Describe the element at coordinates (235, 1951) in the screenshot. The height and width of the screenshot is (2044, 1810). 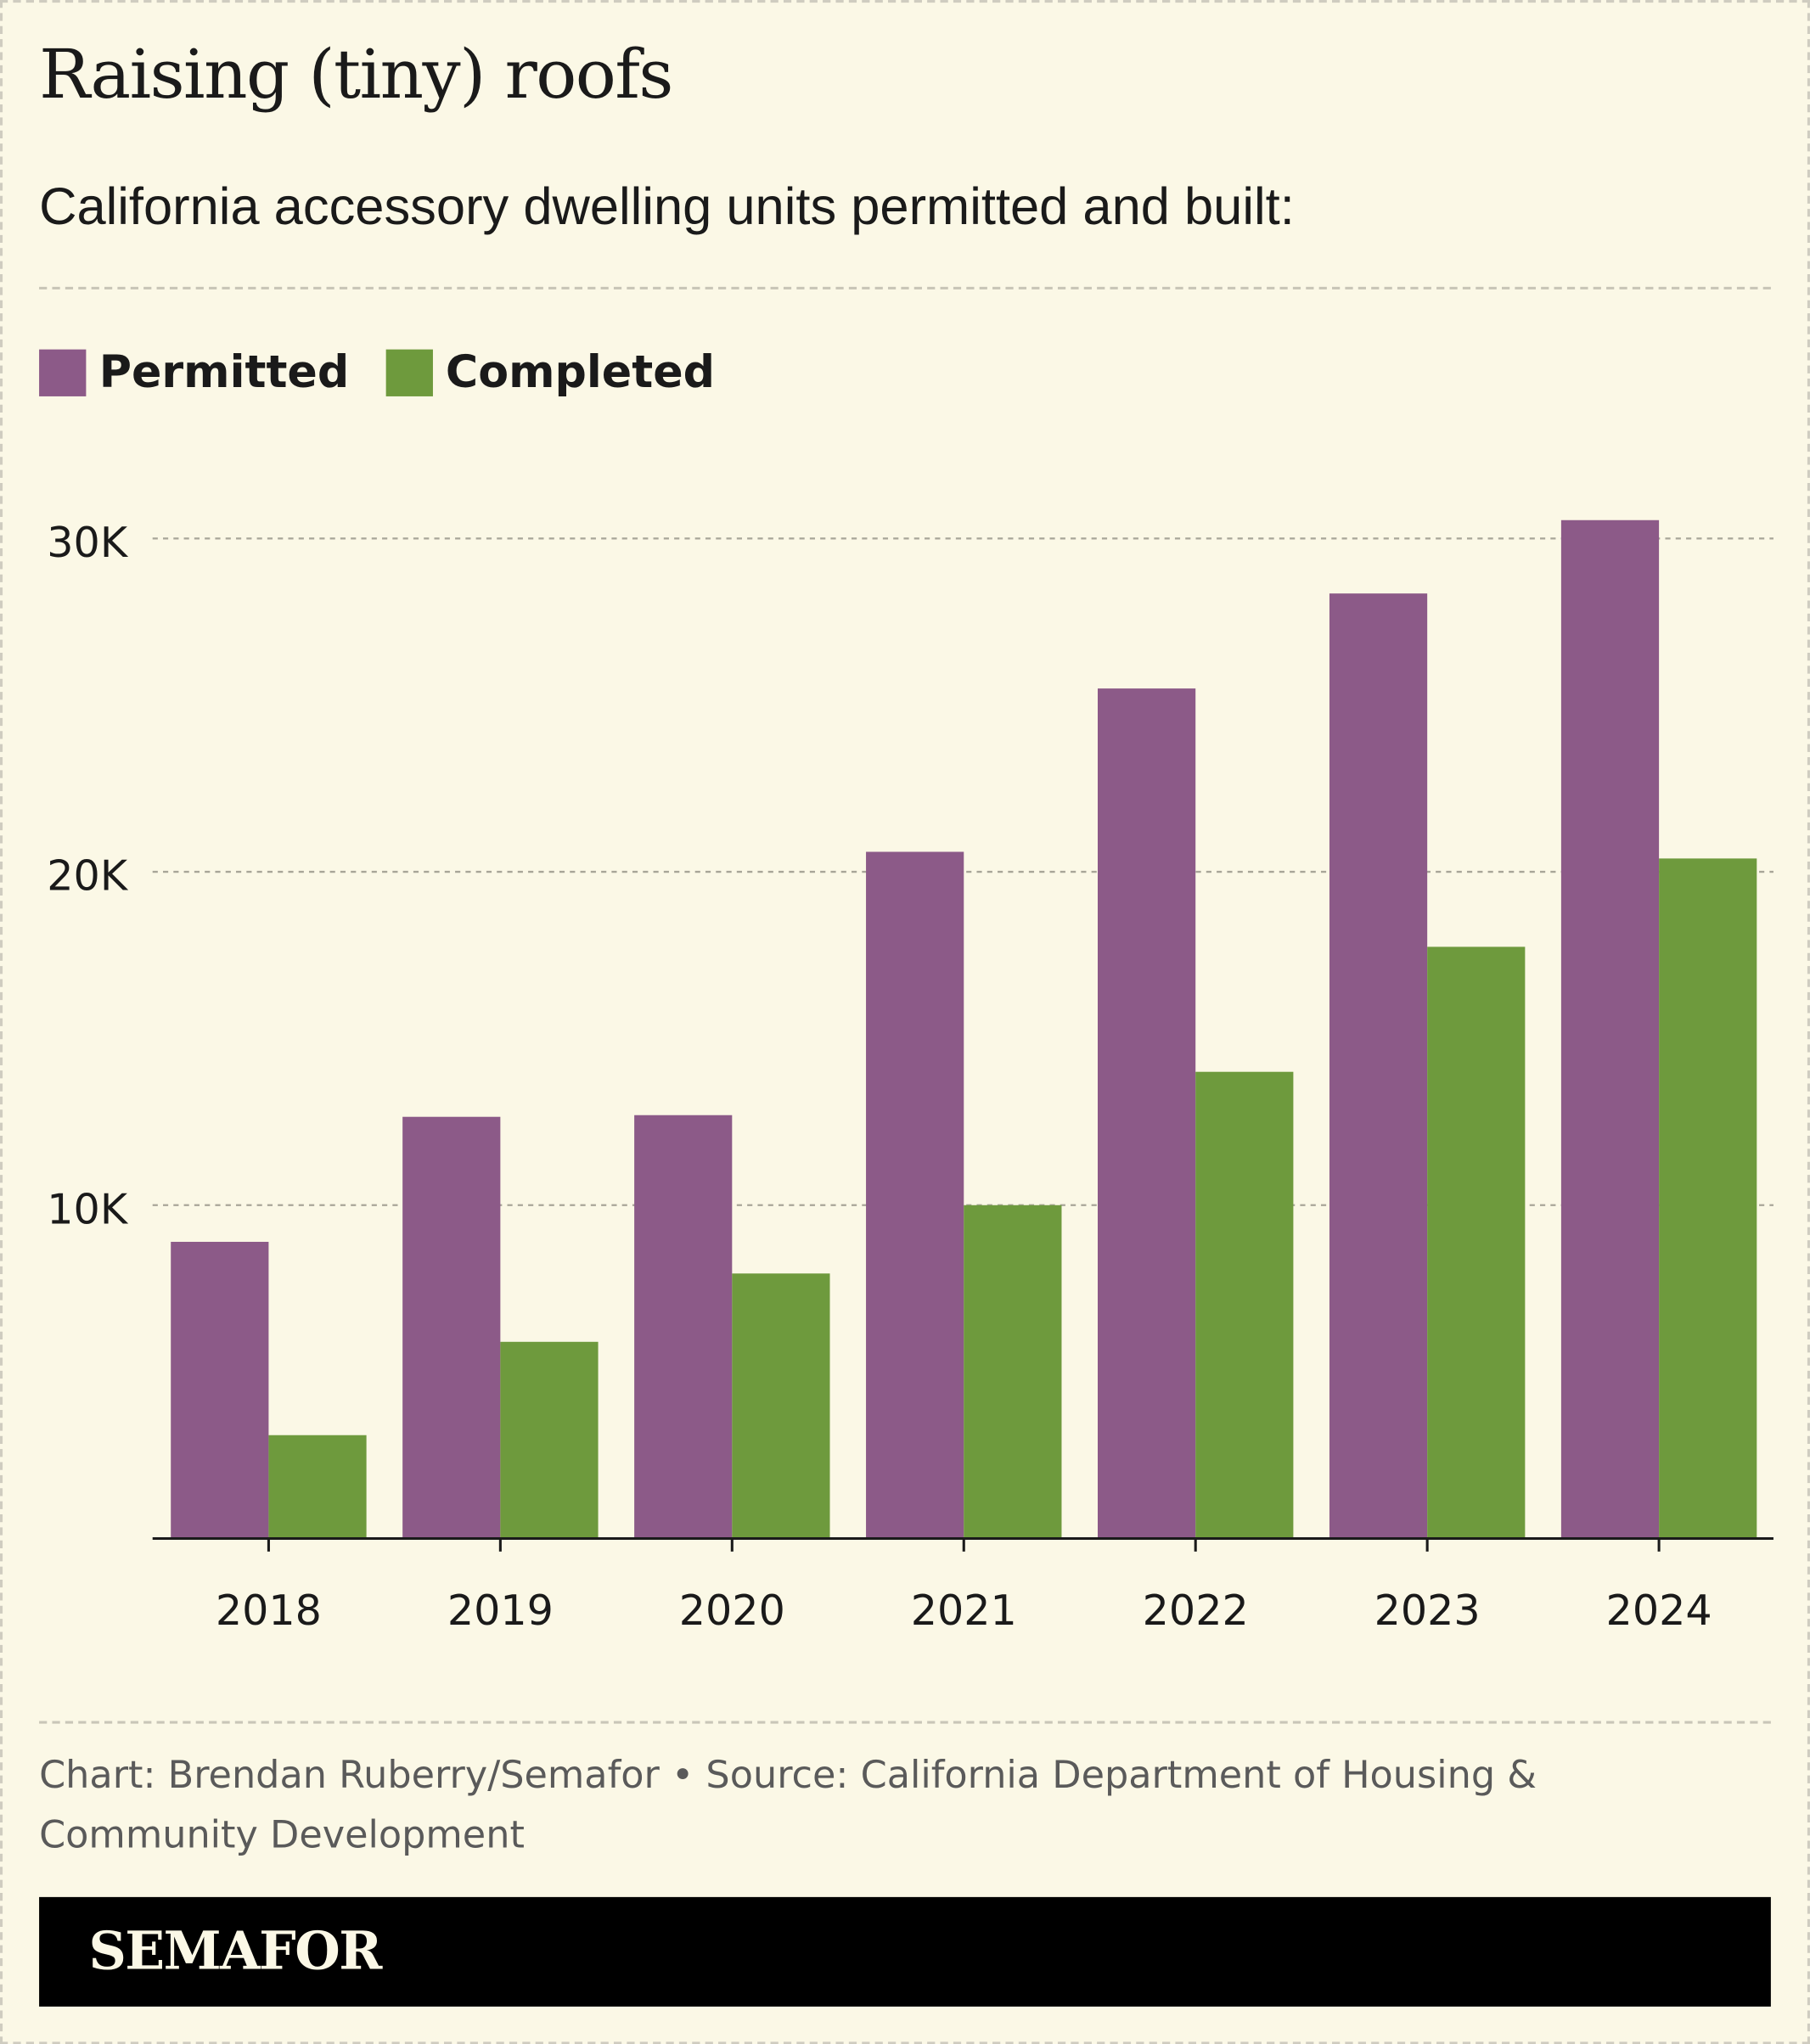
I see `semafor-logo: SEMAFOR` at that location.